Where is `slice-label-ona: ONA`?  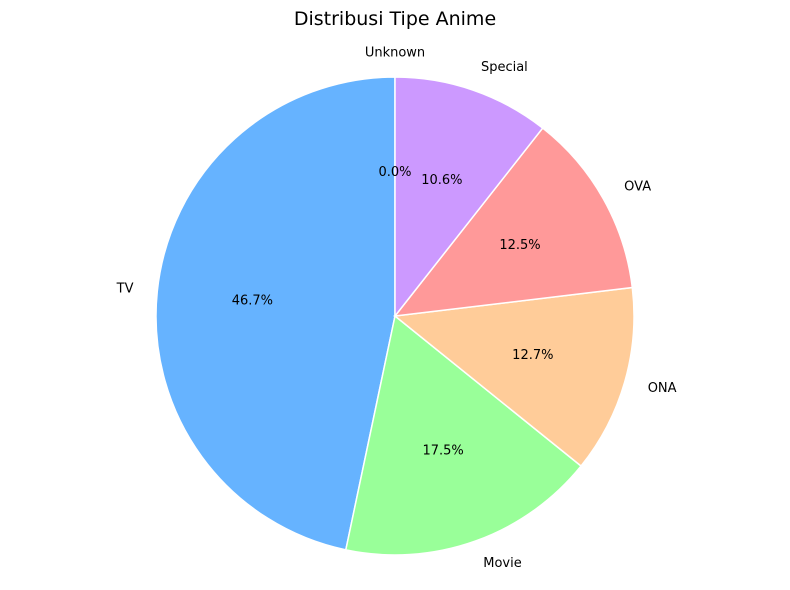
slice-label-ona: ONA is located at coordinates (662, 388).